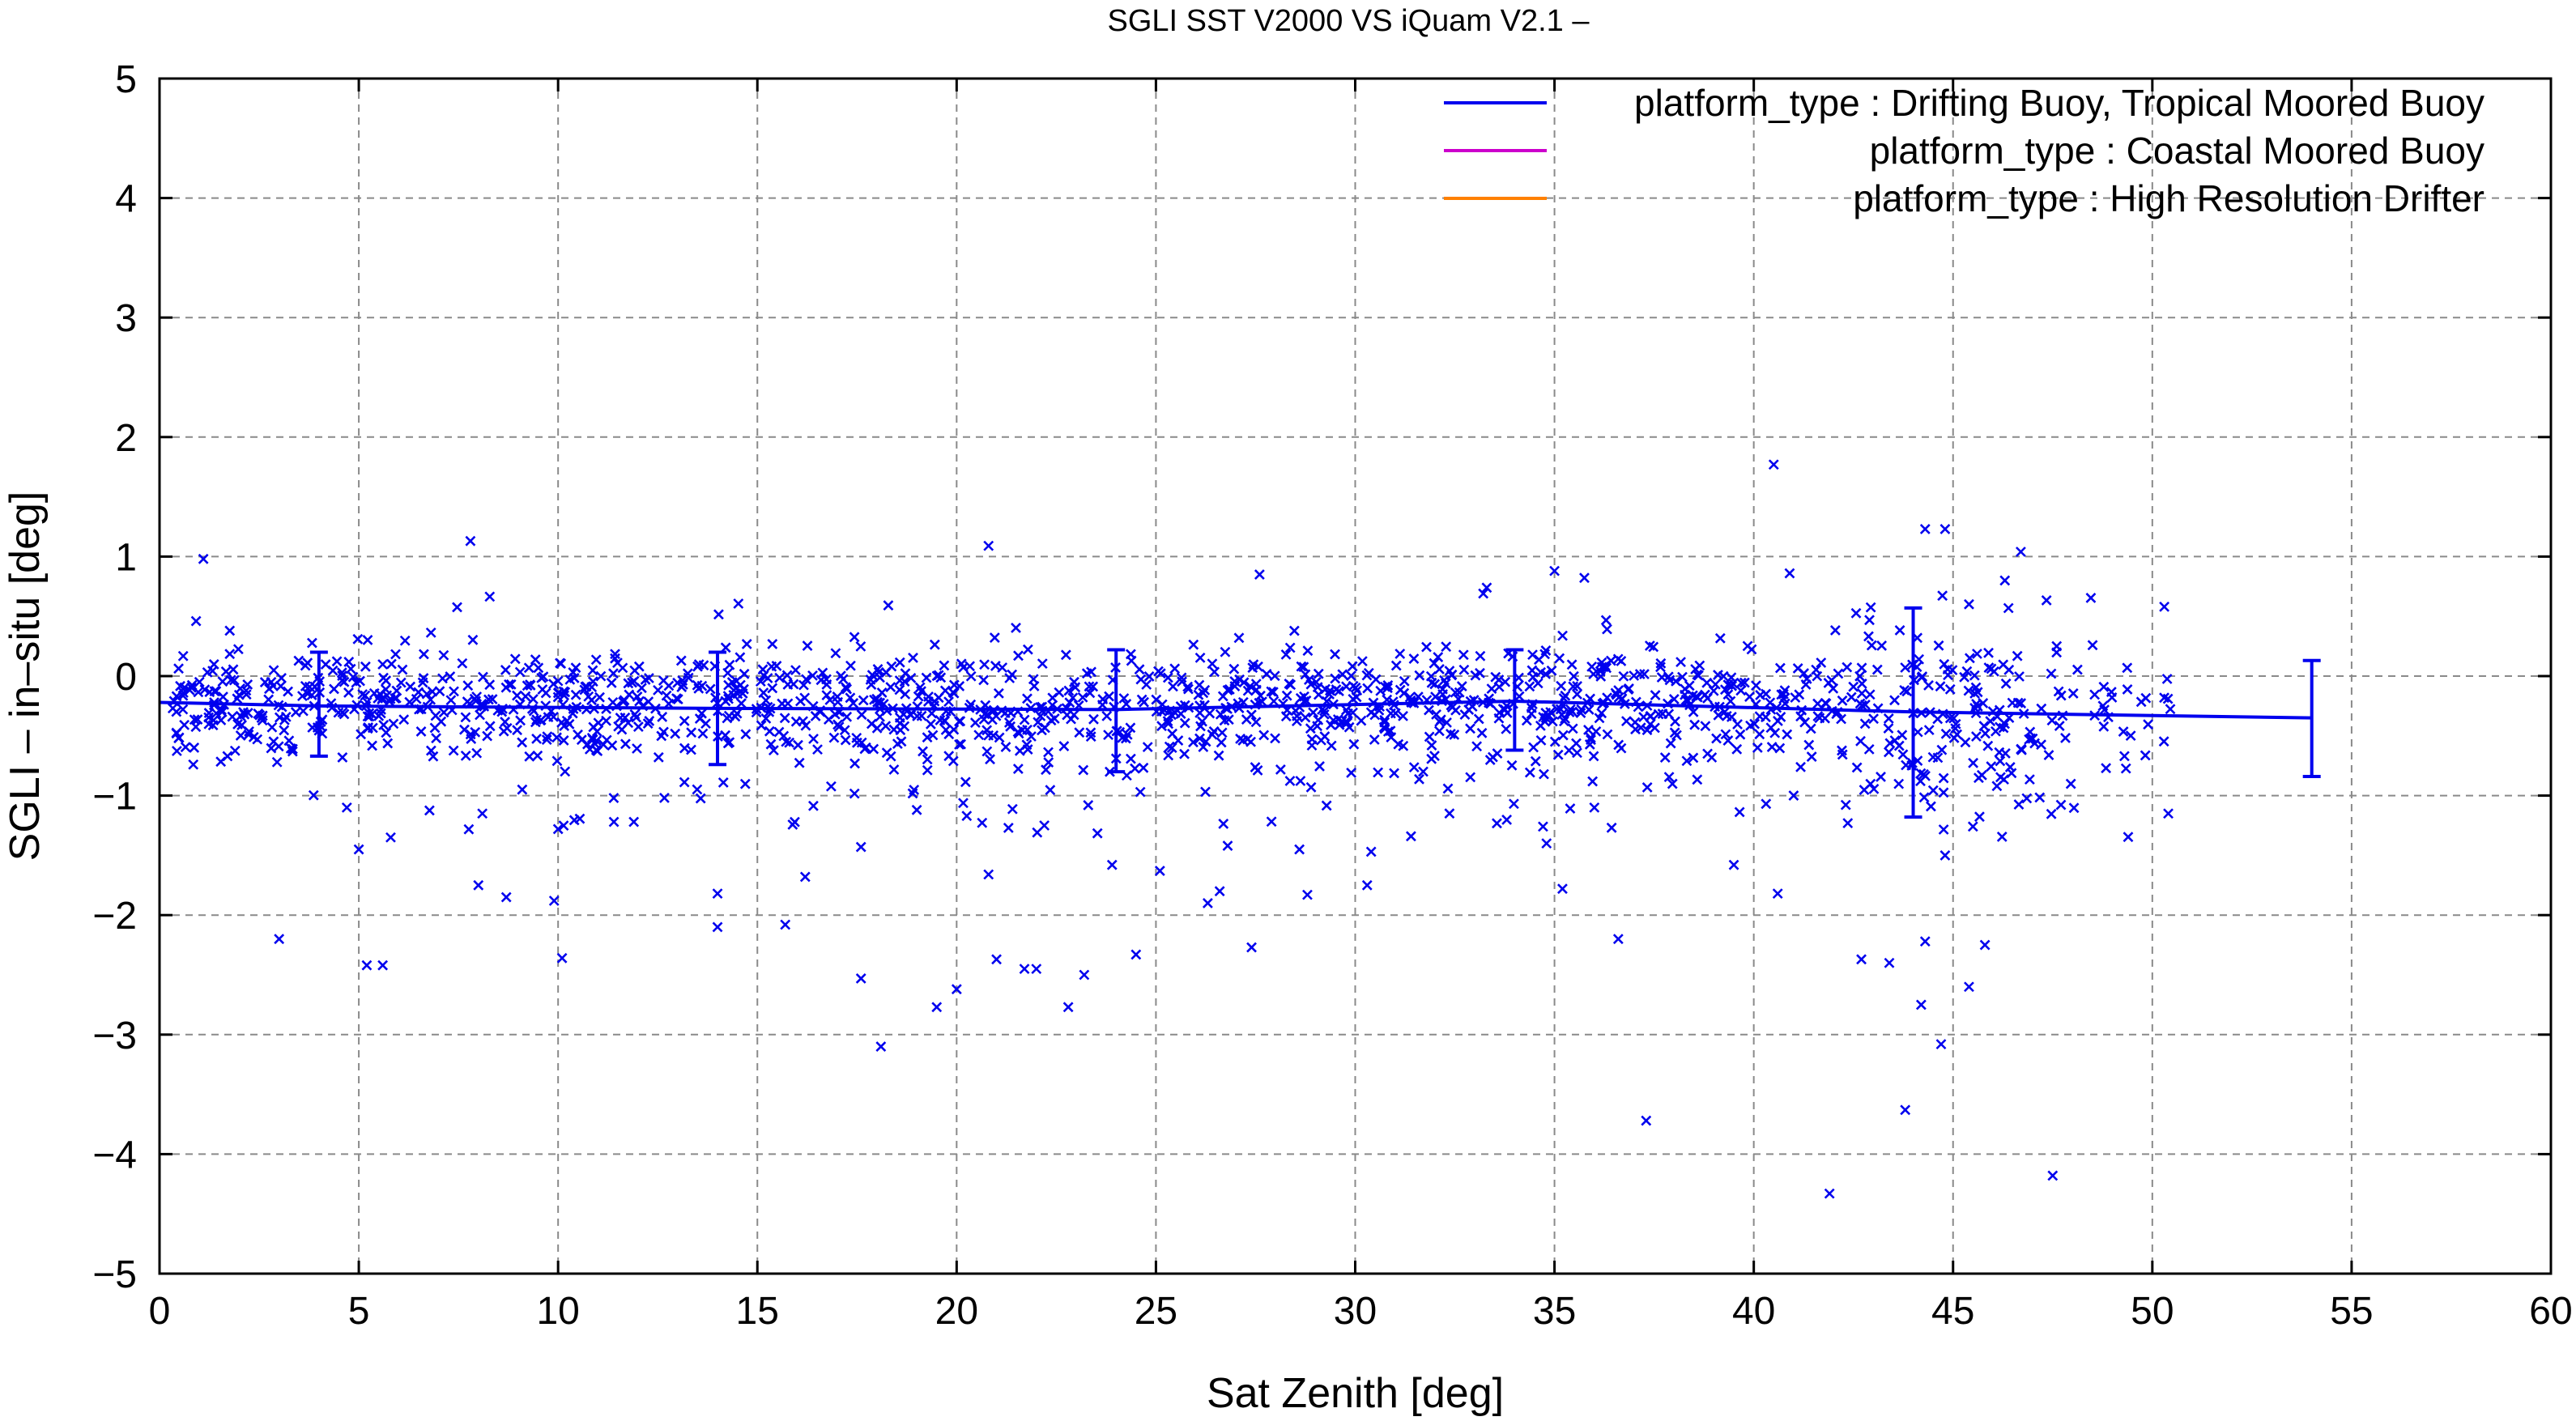  What do you see at coordinates (1156, 1311) in the screenshot?
I see `x-tick-label: 25` at bounding box center [1156, 1311].